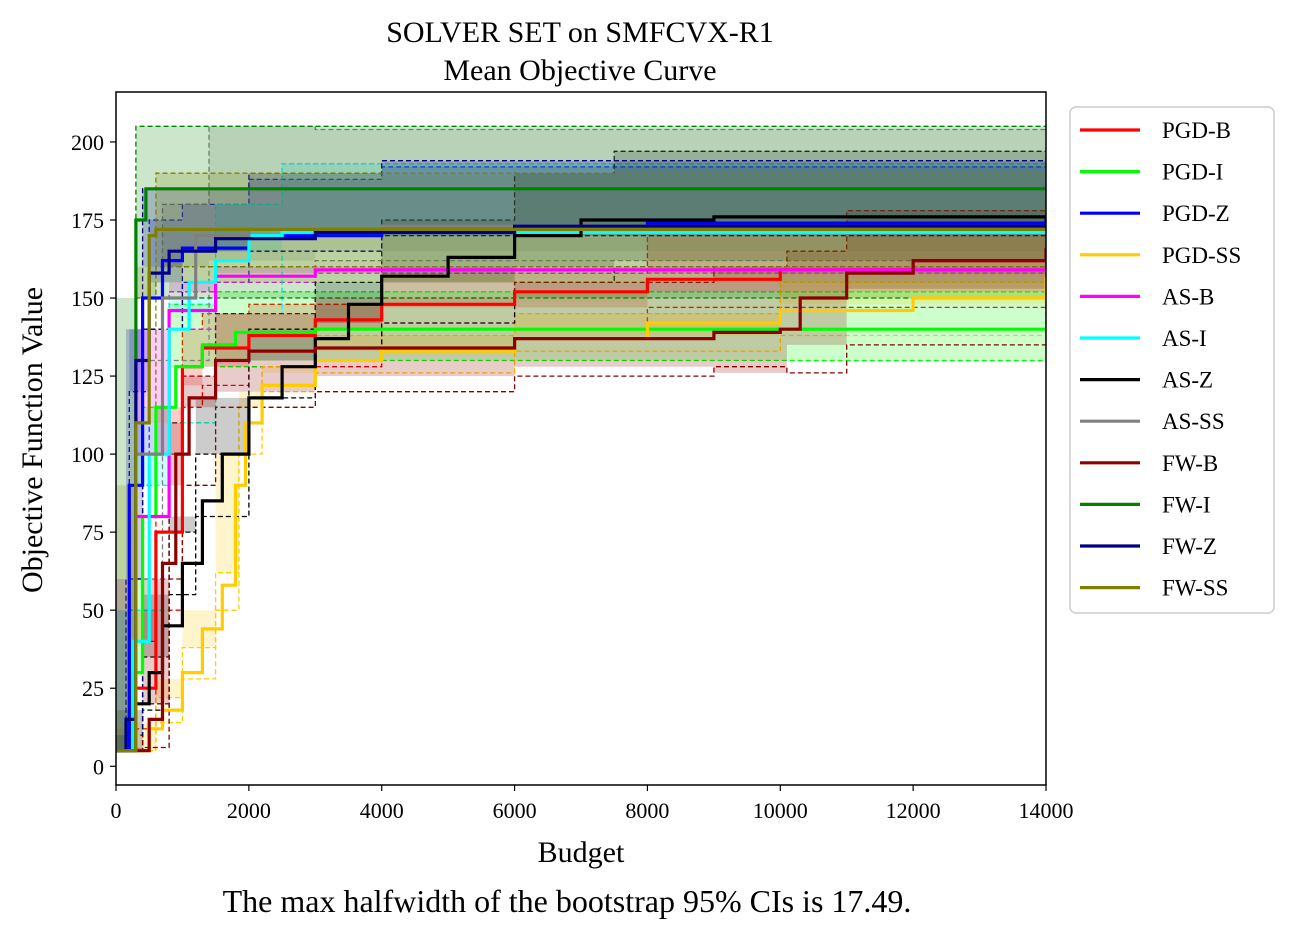  I want to click on legend-label-as-i: AS-I, so click(1184, 338).